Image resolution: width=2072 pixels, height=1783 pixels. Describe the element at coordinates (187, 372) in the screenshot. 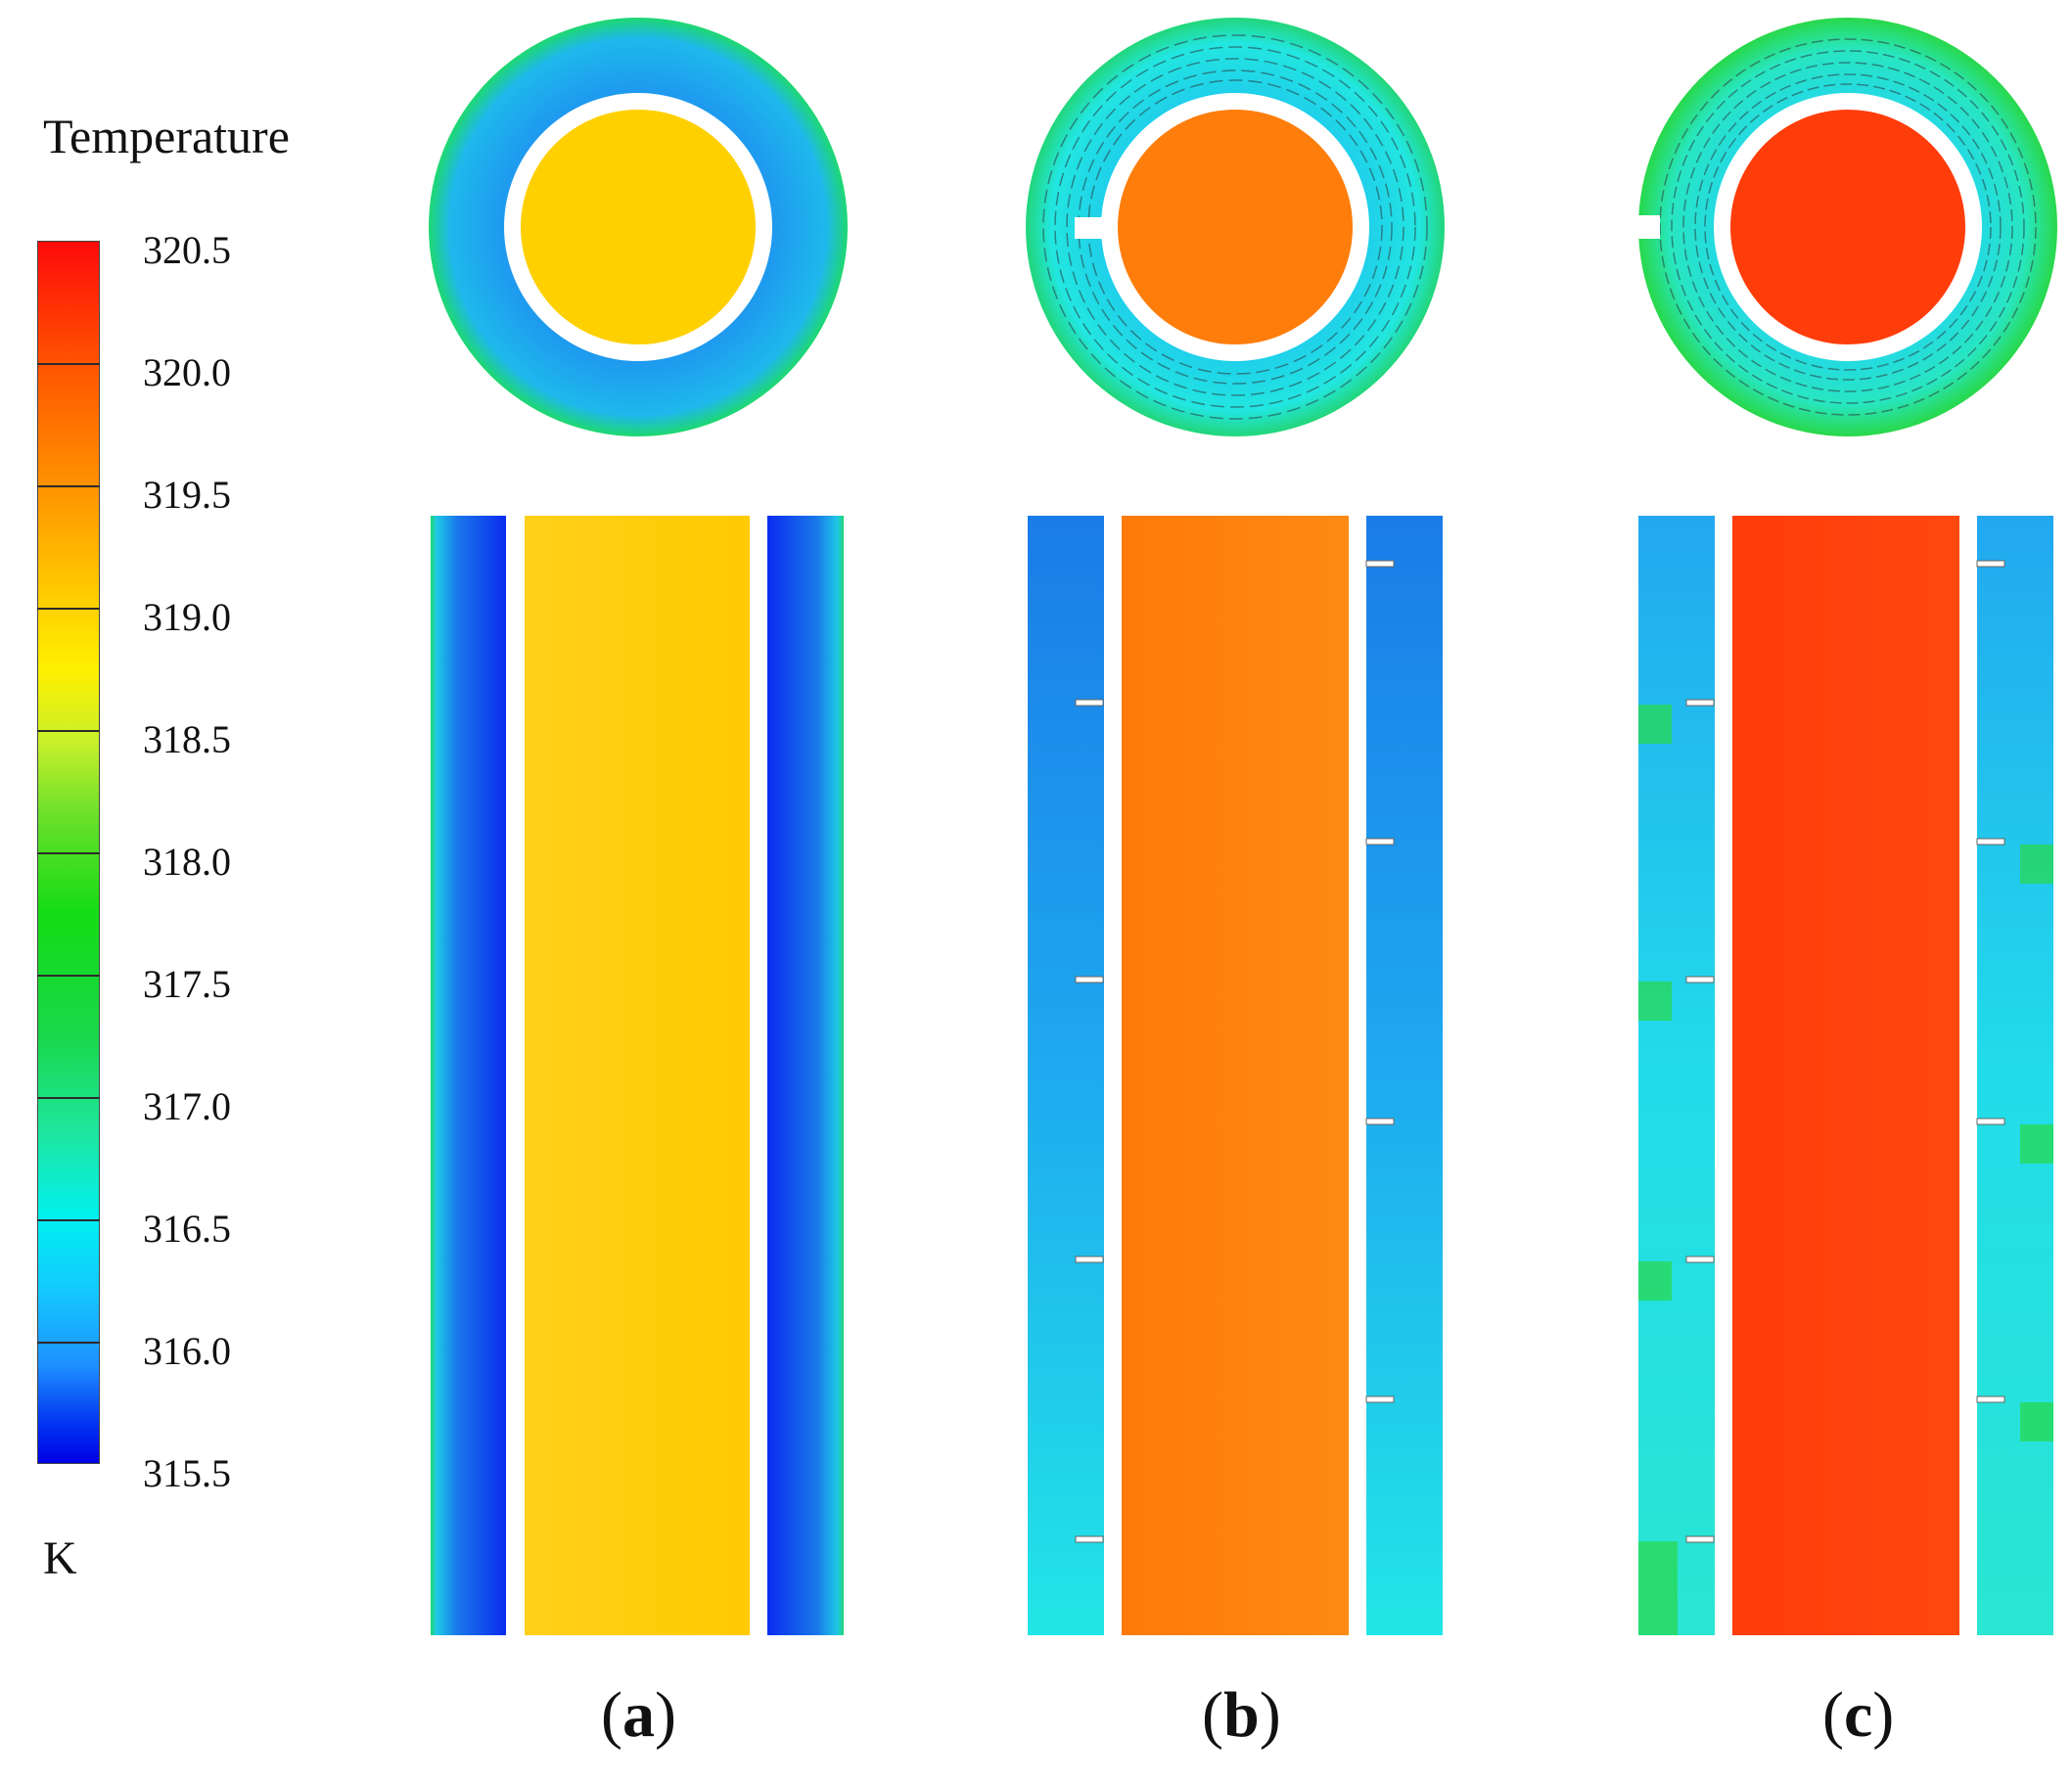

I see `colorbar-tick-label: 320.0` at that location.